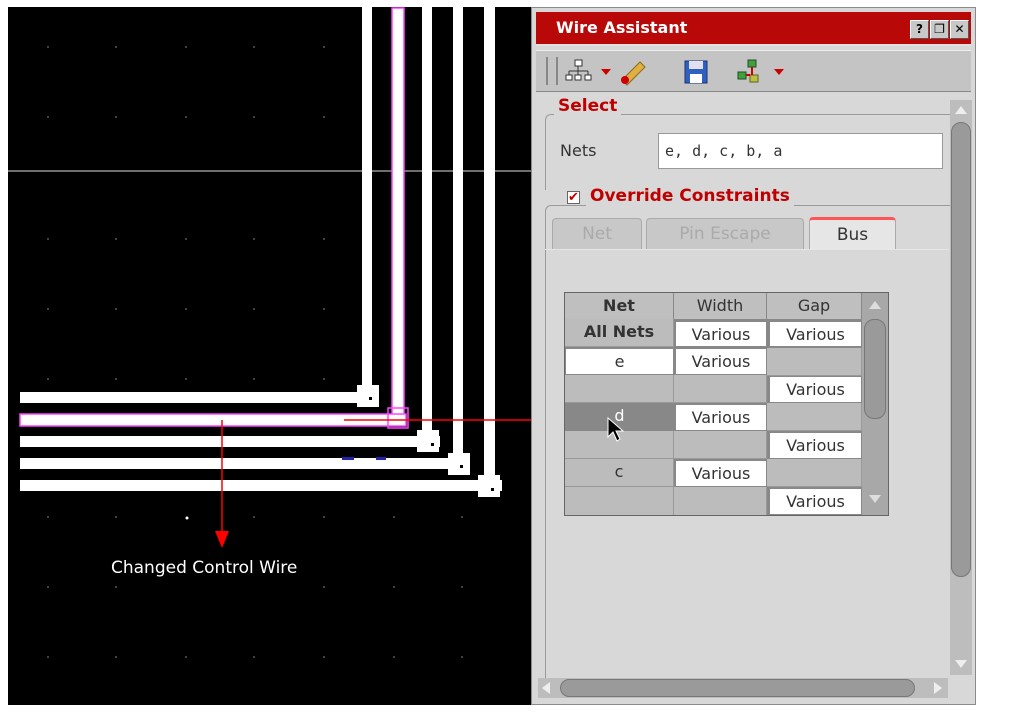 The image size is (1013, 713). I want to click on grid-cell-net-selected: d, so click(619, 417).